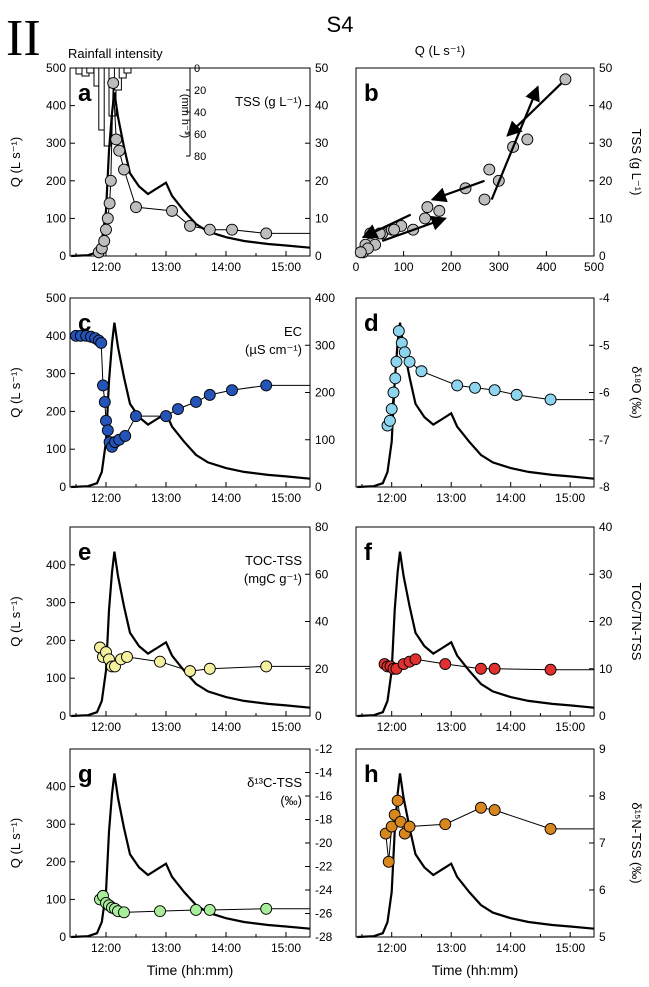  What do you see at coordinates (85, 93) in the screenshot?
I see `panel-letter-a: a` at bounding box center [85, 93].